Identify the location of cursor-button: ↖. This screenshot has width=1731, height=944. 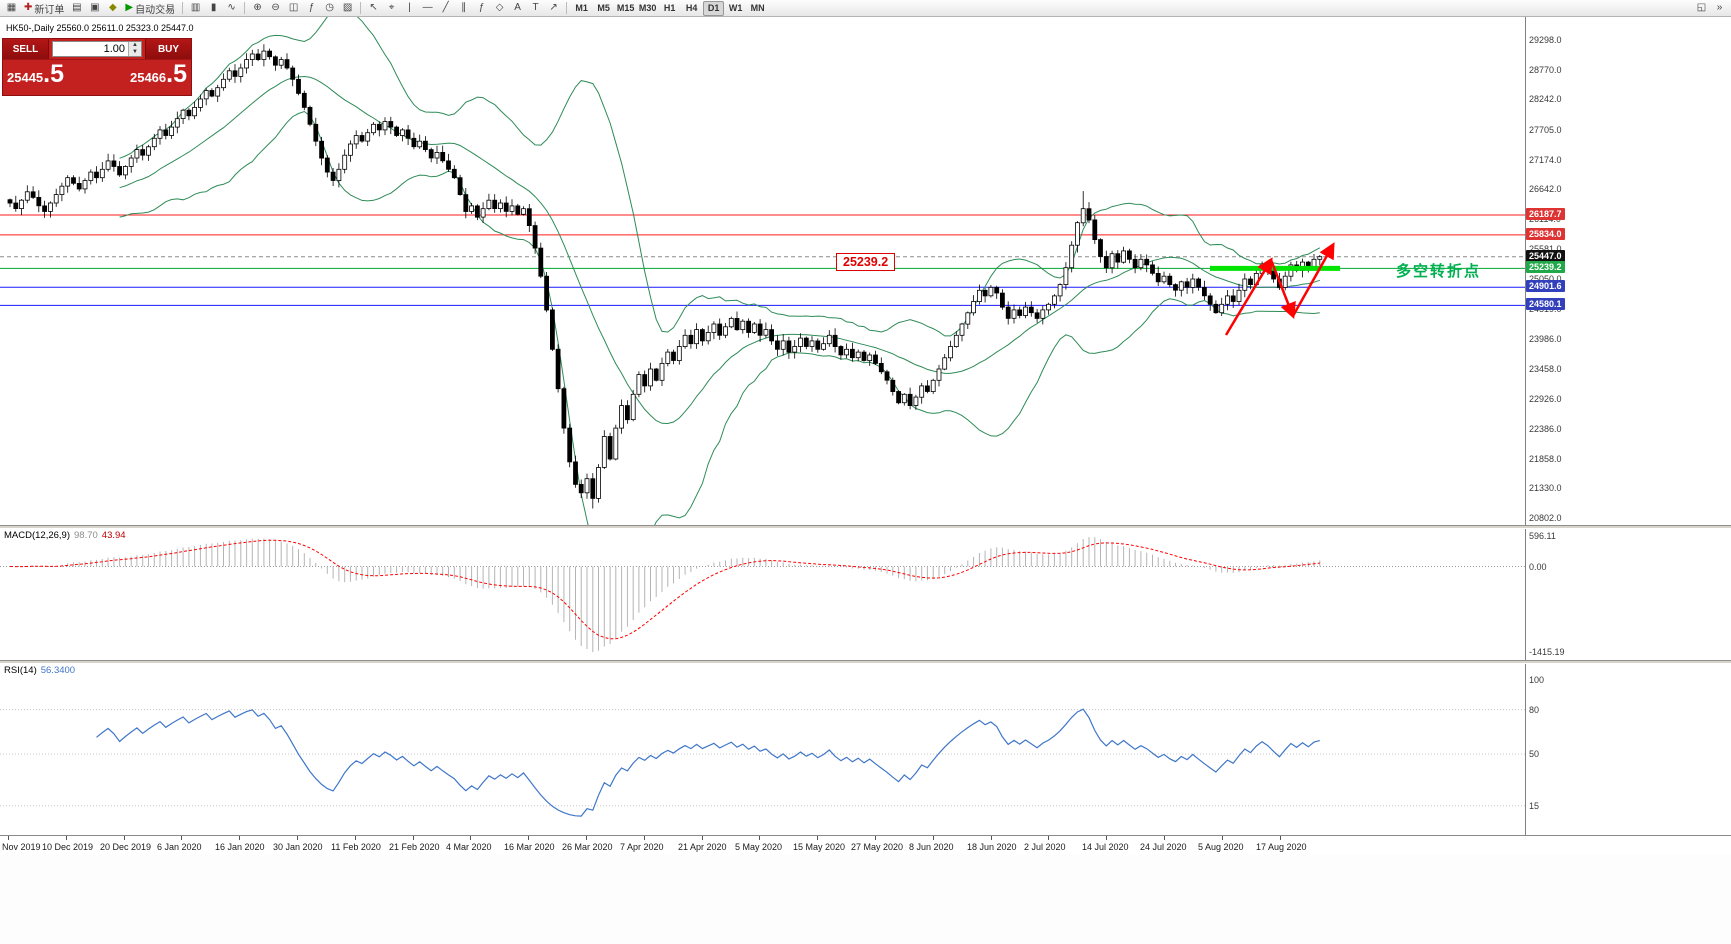
(373, 8).